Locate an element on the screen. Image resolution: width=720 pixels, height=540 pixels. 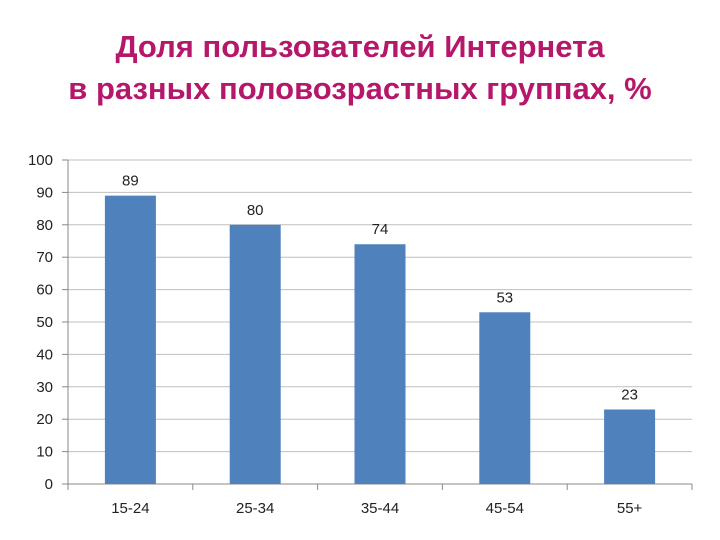
x-axis-tick-labels: 15-24 25-34 35-44 45-54 55+ is located at coordinates (376, 508).